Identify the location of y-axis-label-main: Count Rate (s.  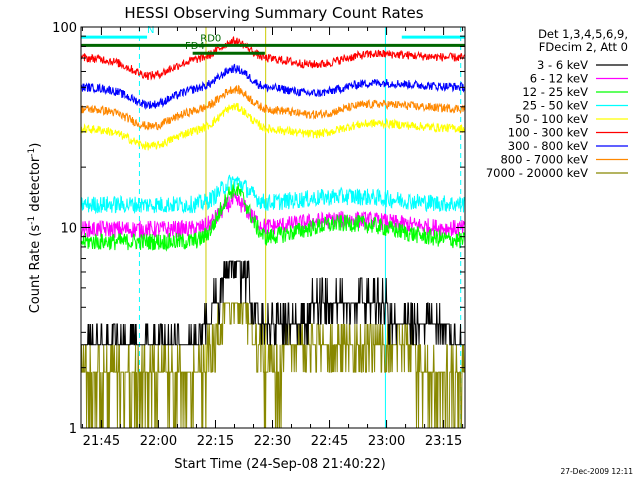
(35, 269).